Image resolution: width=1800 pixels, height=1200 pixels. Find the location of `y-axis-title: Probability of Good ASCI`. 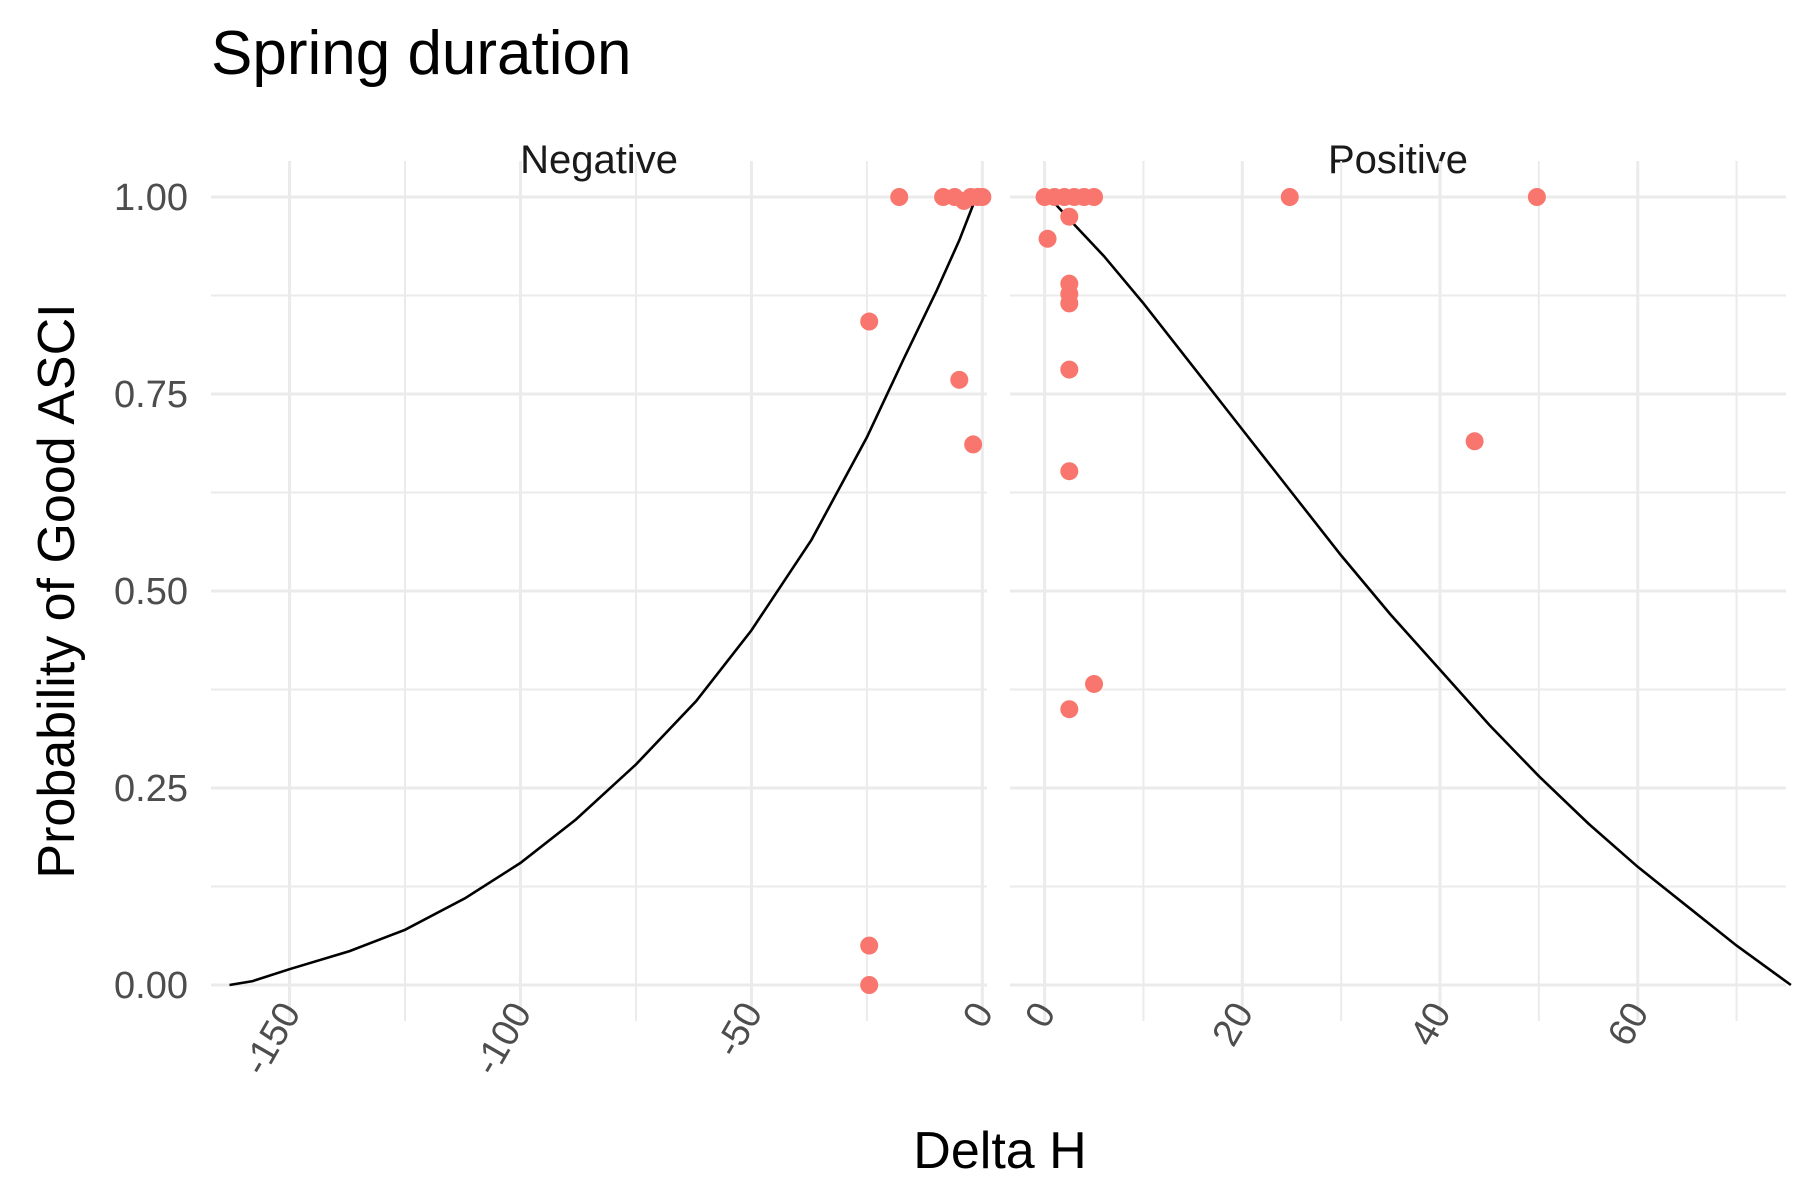

y-axis-title: Probability of Good ASCI is located at coordinates (57, 590).